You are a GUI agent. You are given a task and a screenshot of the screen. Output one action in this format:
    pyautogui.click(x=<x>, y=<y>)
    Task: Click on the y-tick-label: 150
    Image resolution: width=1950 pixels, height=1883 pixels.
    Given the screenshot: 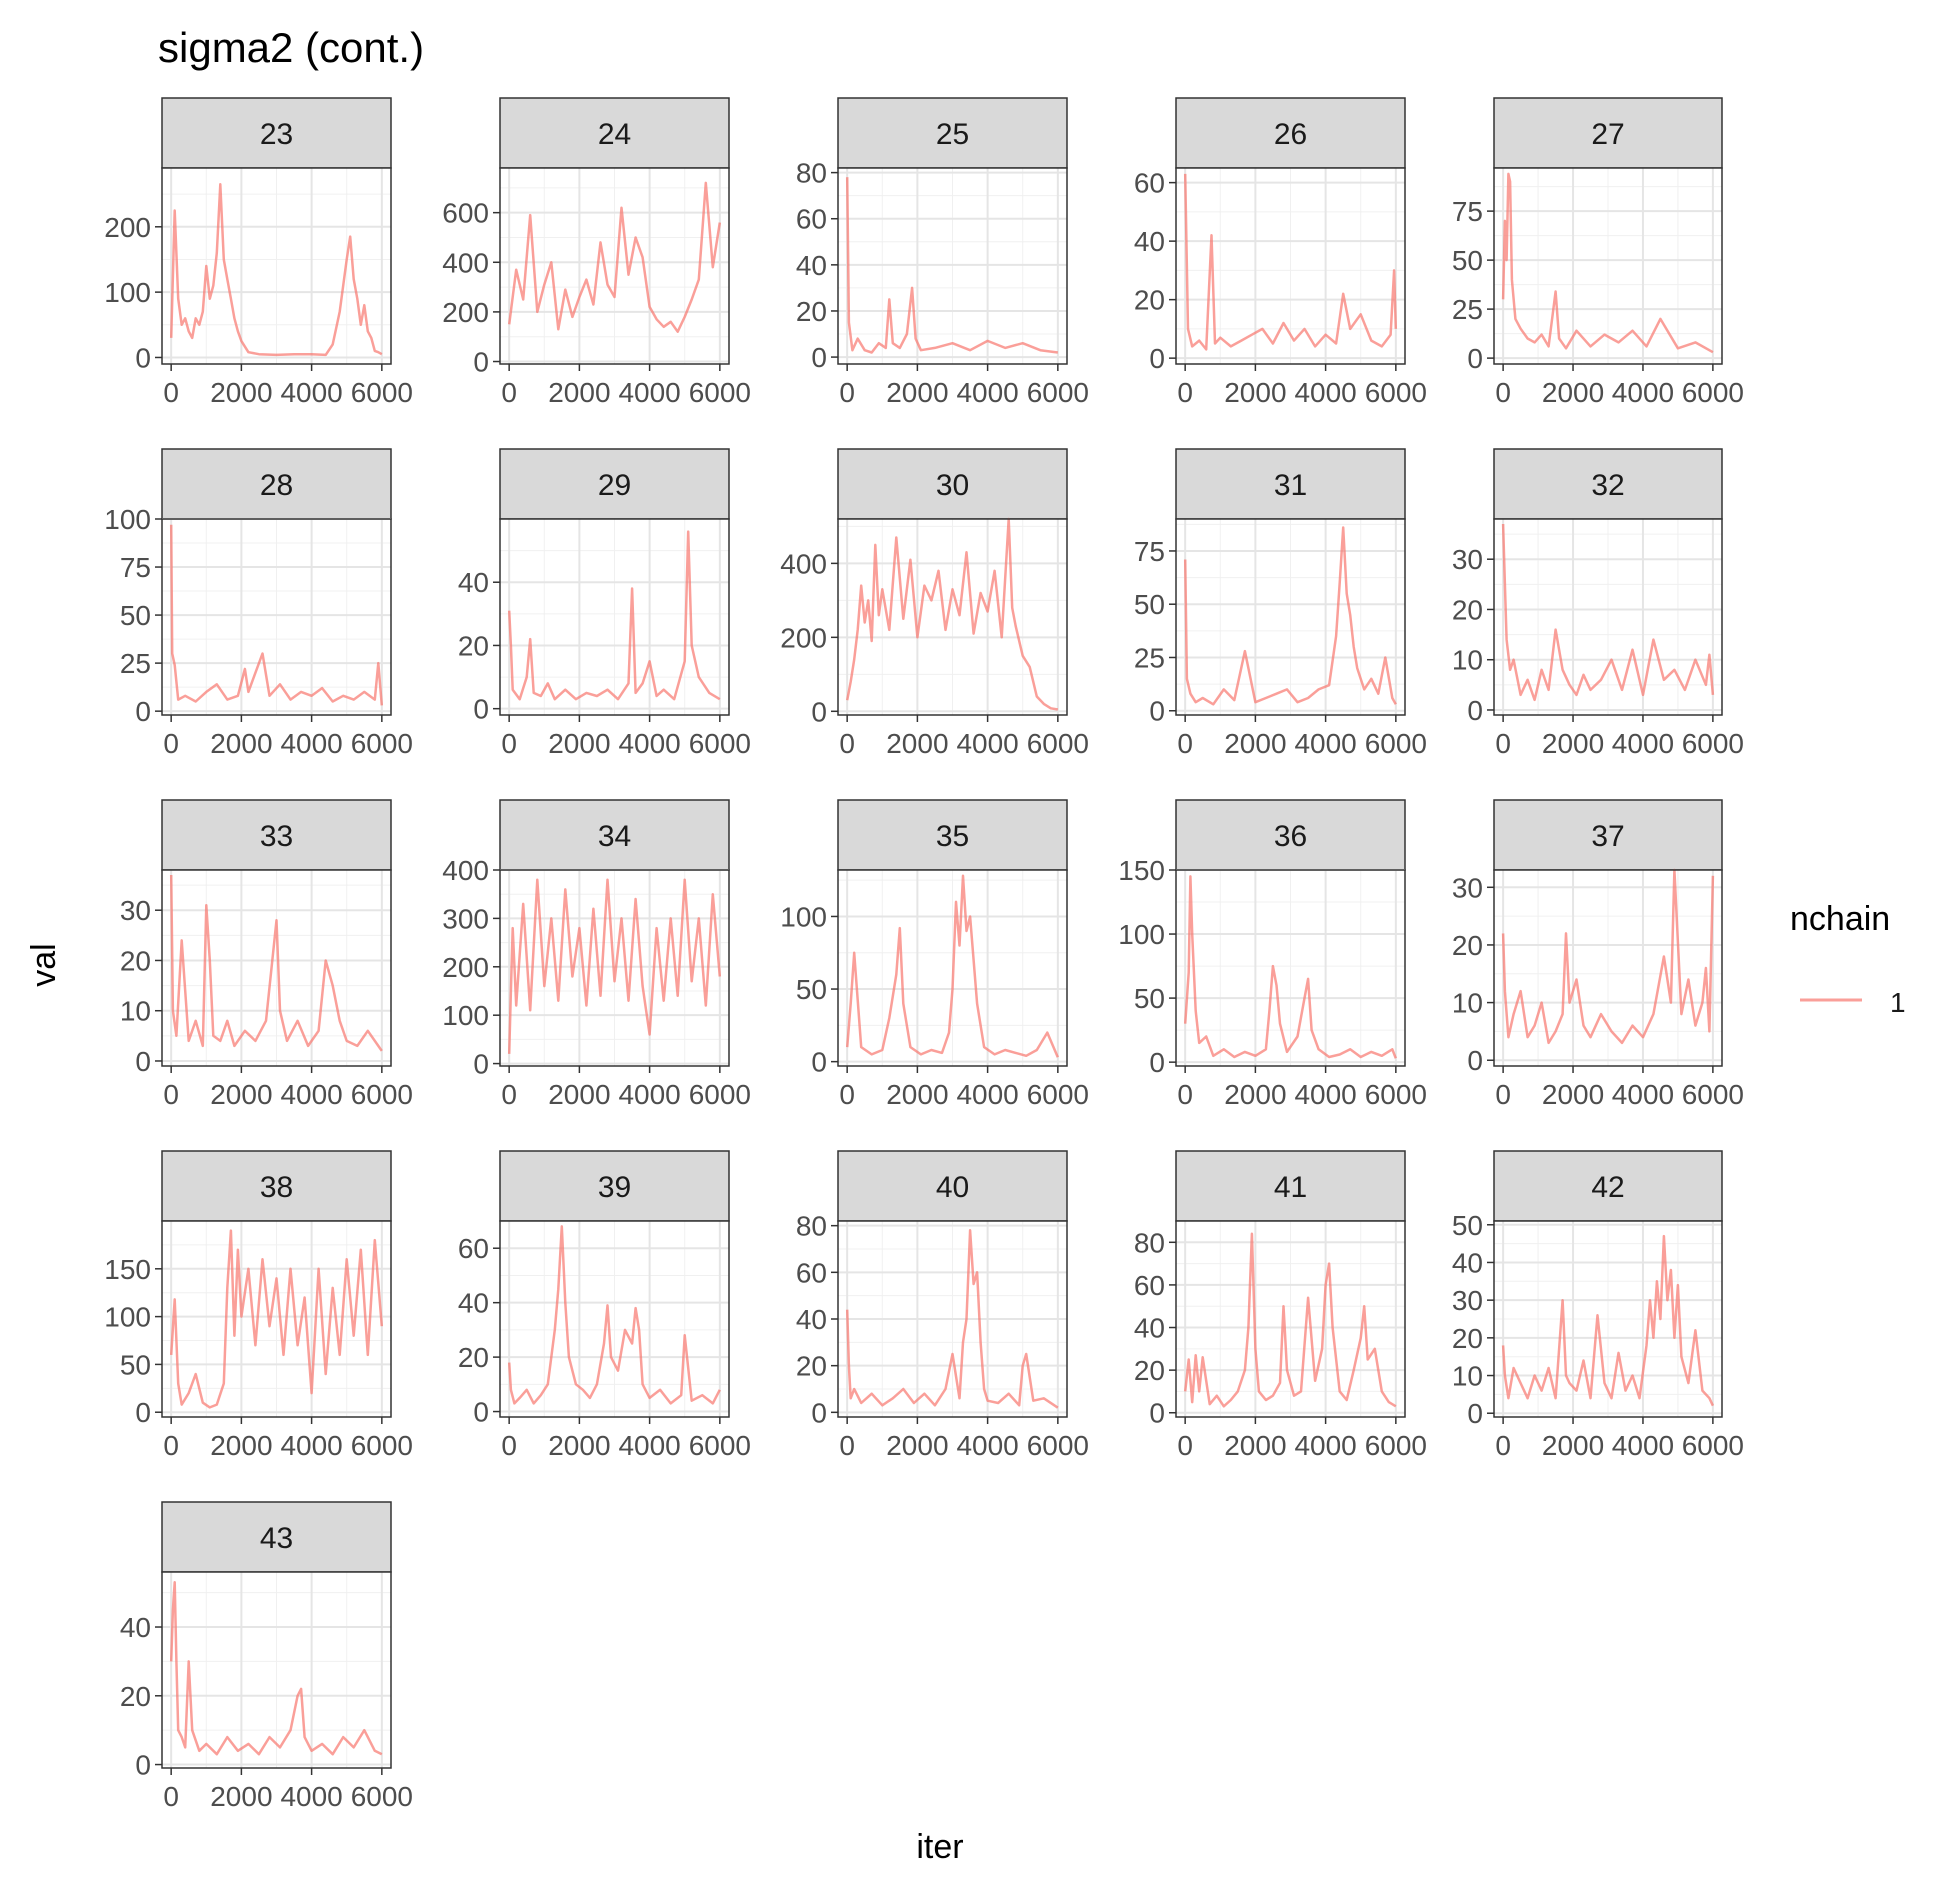 What is the action you would take?
    pyautogui.click(x=1141, y=870)
    